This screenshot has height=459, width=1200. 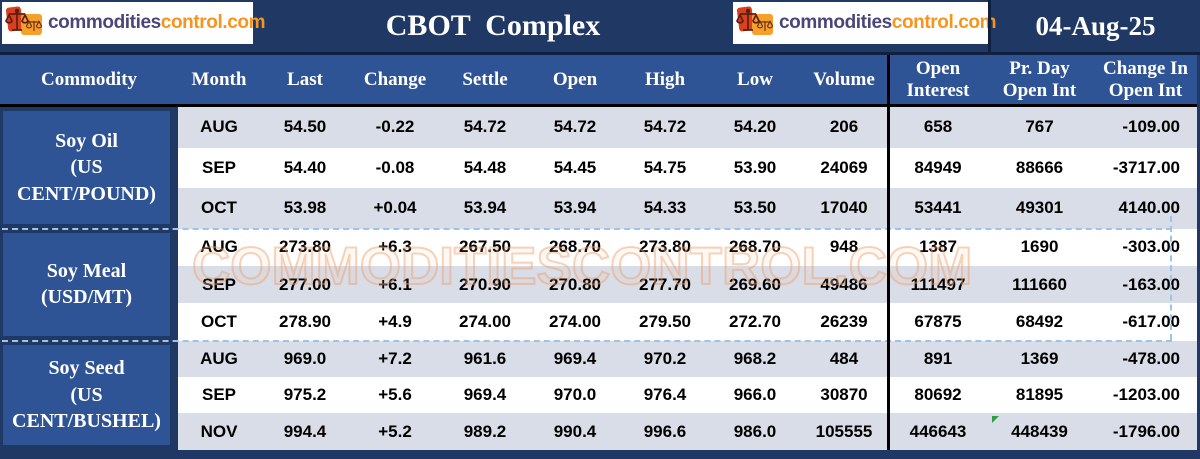 I want to click on settle-cell: 267.50, so click(x=485, y=247).